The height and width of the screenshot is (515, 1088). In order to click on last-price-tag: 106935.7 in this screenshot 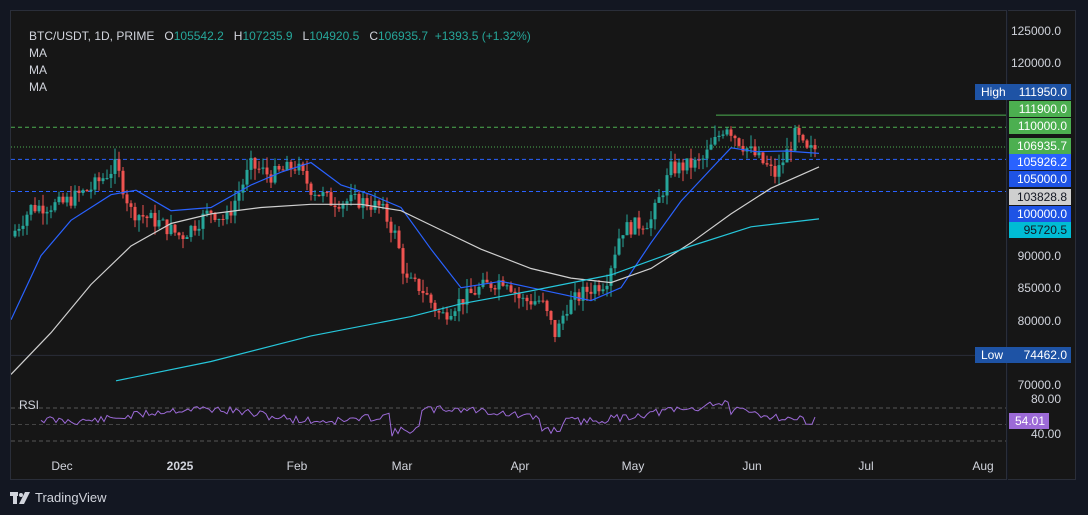, I will do `click(1040, 146)`.